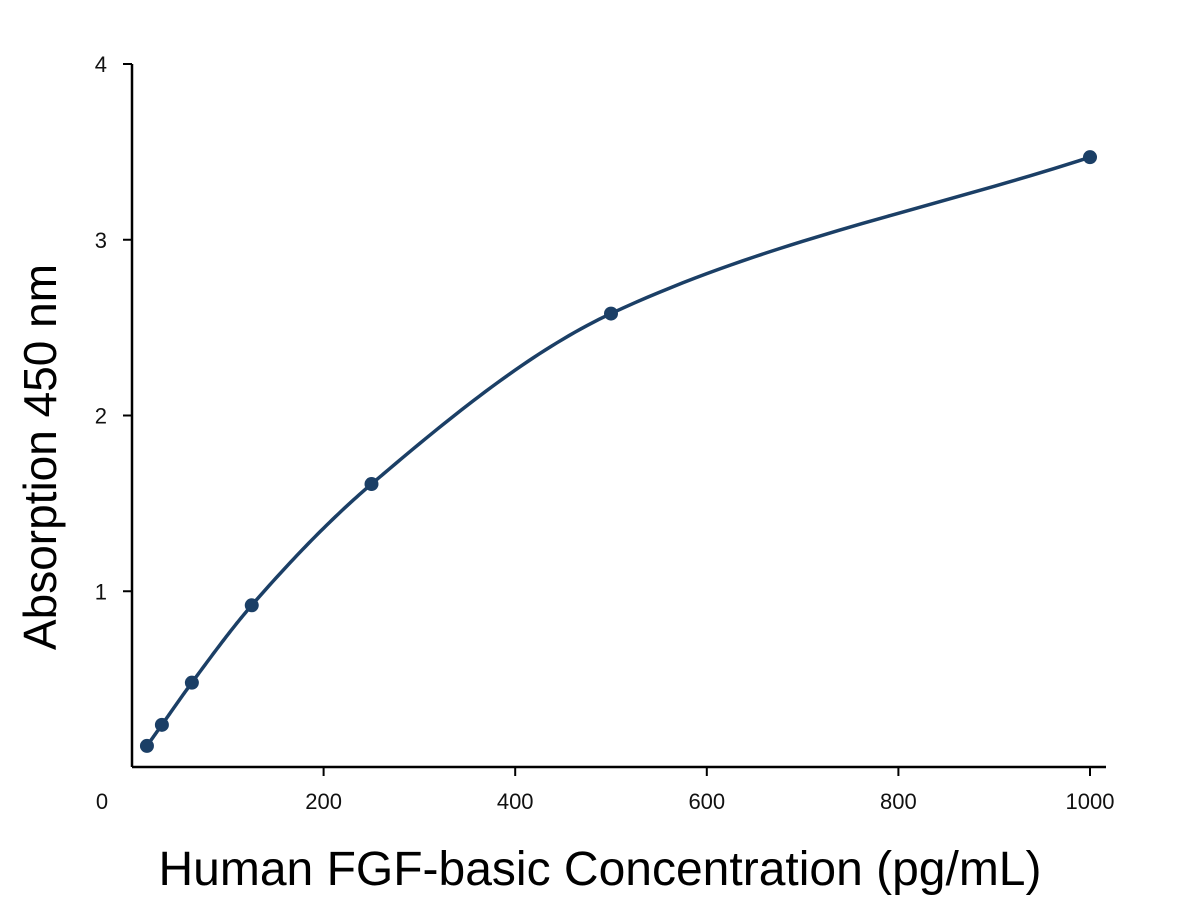 The width and height of the screenshot is (1200, 912). What do you see at coordinates (323, 801) in the screenshot?
I see `x-tick-label: 200` at bounding box center [323, 801].